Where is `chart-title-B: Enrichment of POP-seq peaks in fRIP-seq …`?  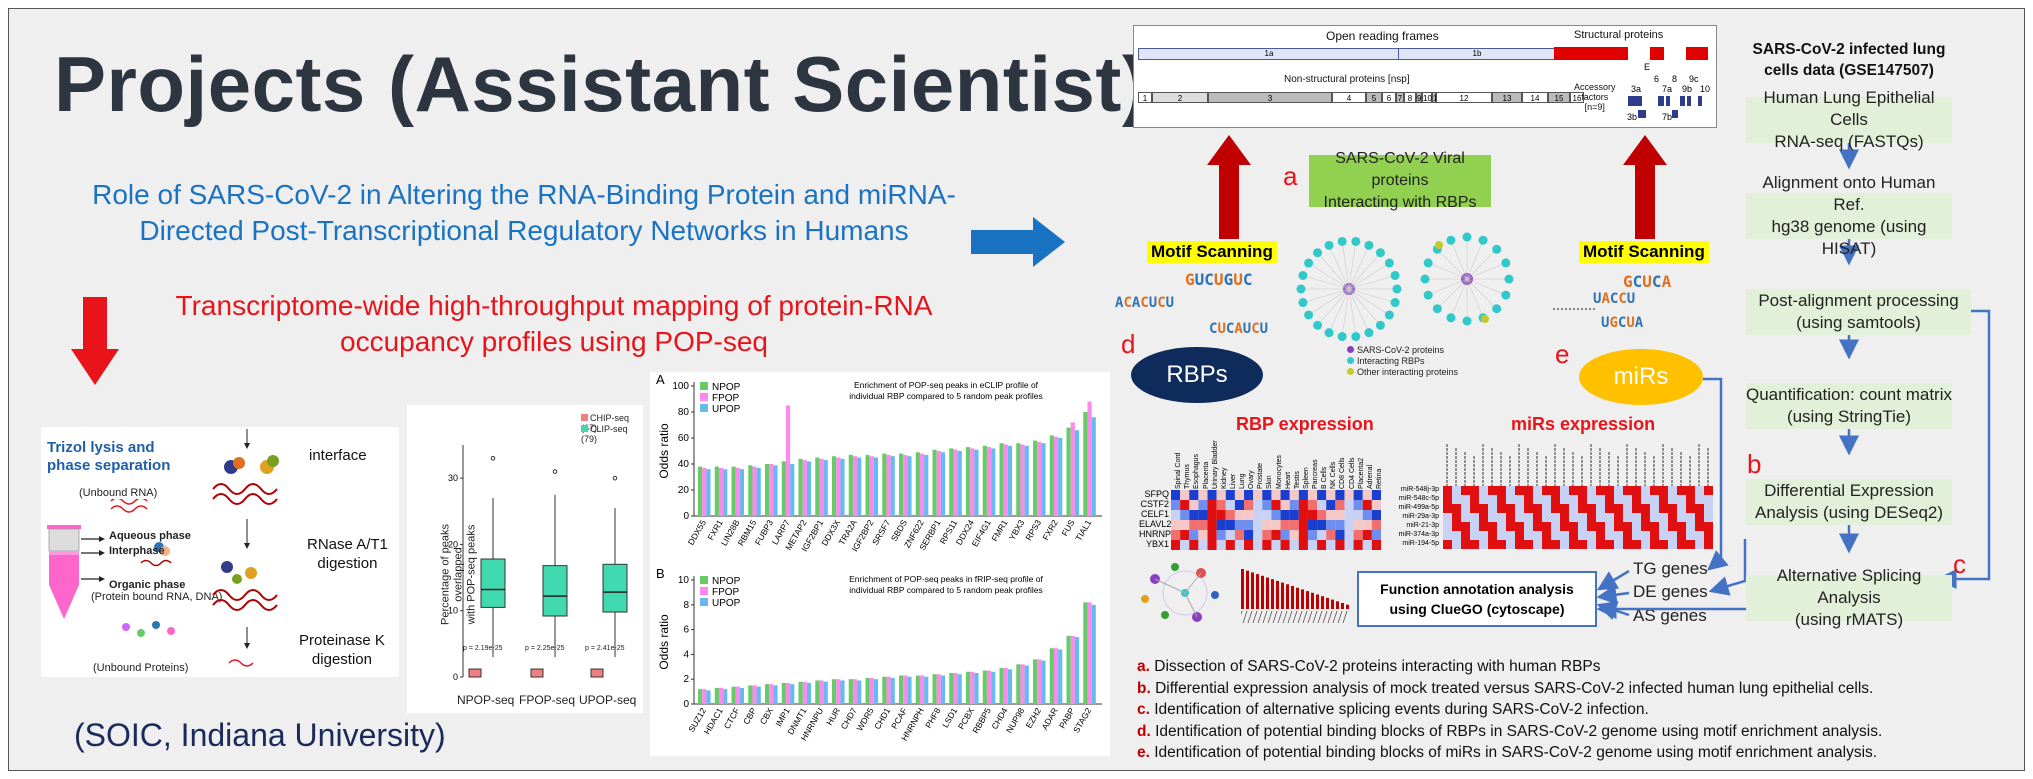
chart-title-B: Enrichment of POP-seq peaks in fRIP-seq … is located at coordinates (946, 579).